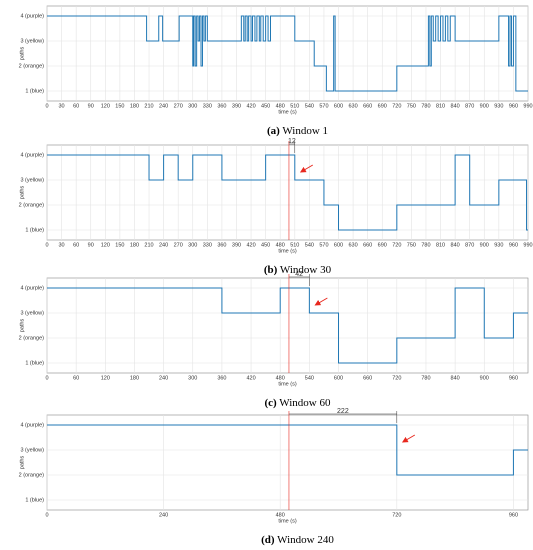 The height and width of the screenshot is (550, 533). What do you see at coordinates (299, 274) in the screenshot?
I see `span-label: 42` at bounding box center [299, 274].